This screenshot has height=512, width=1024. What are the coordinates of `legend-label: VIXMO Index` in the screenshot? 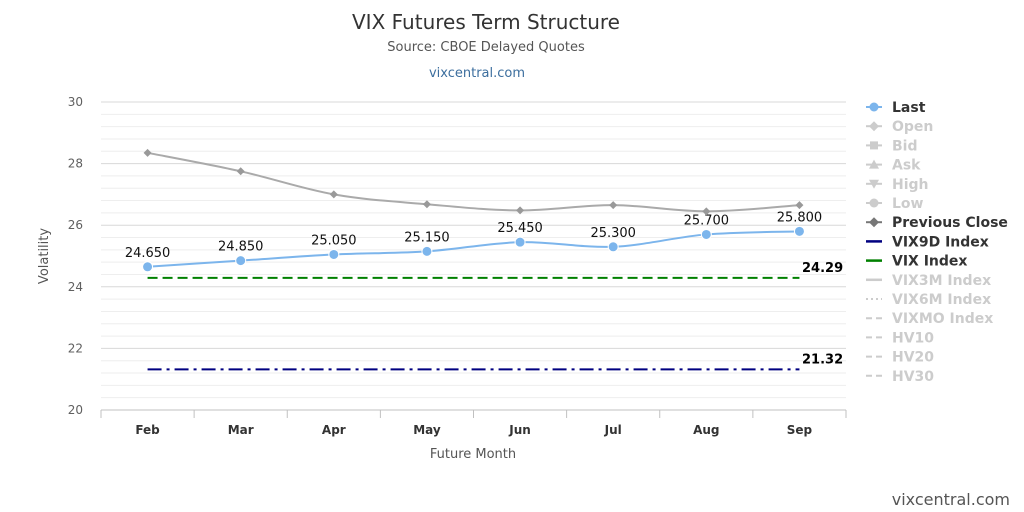 It's located at (942, 319).